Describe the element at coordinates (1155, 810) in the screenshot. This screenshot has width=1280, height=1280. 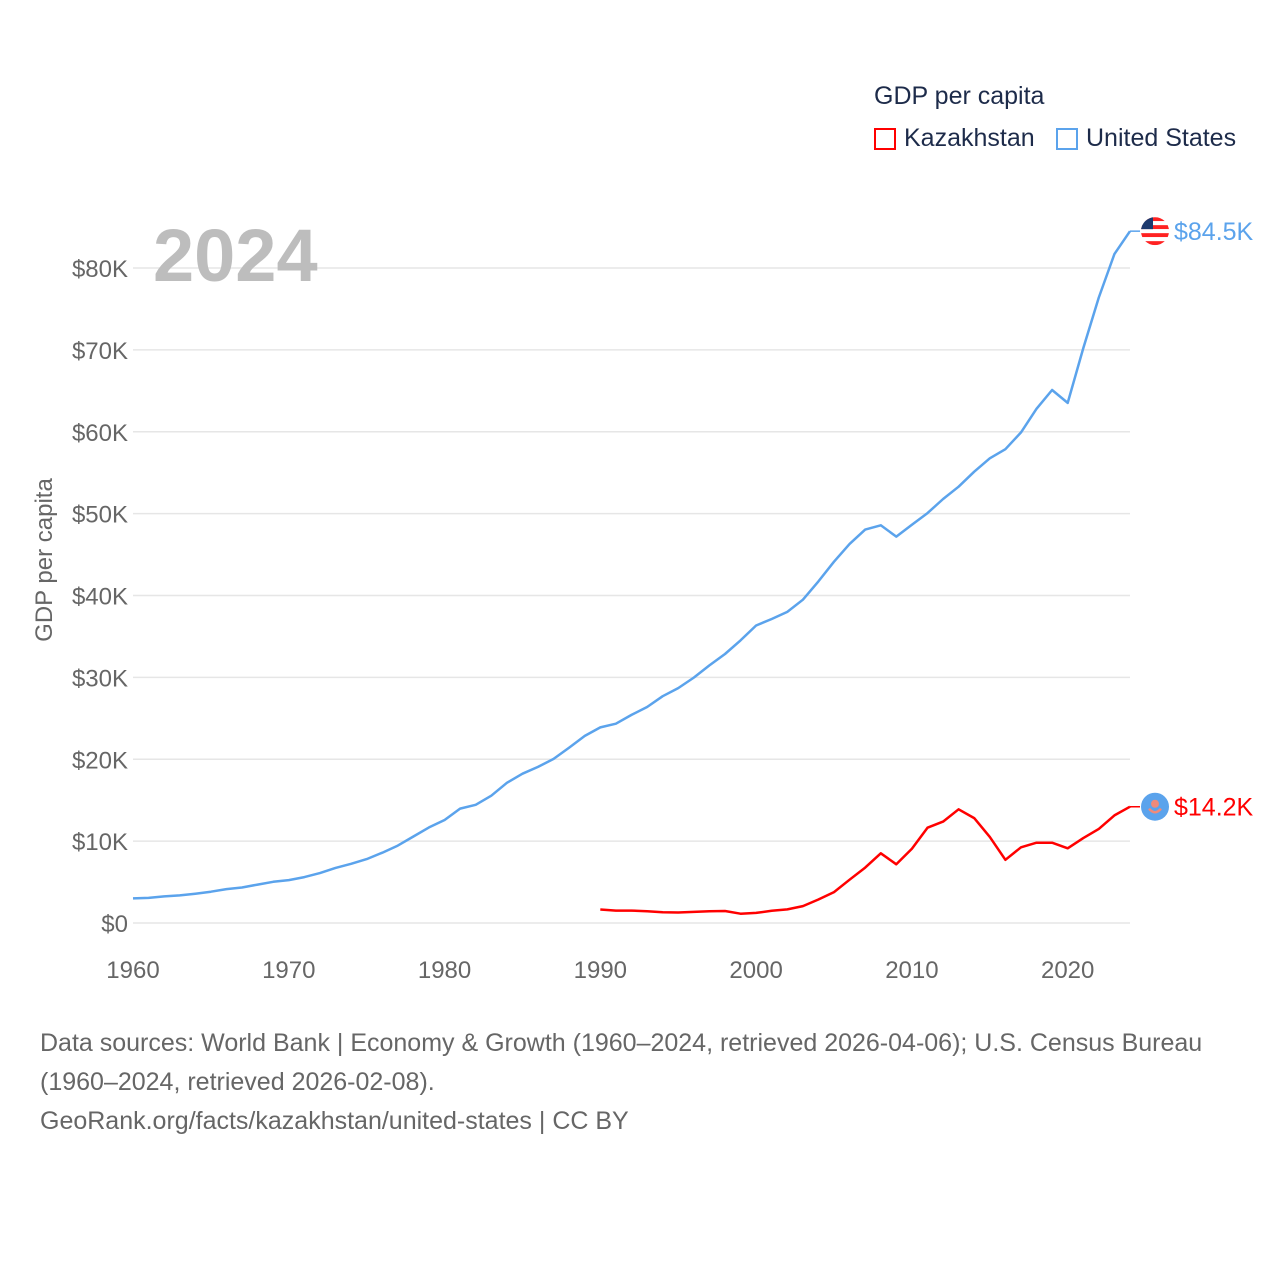
I see `flag-eagle` at that location.